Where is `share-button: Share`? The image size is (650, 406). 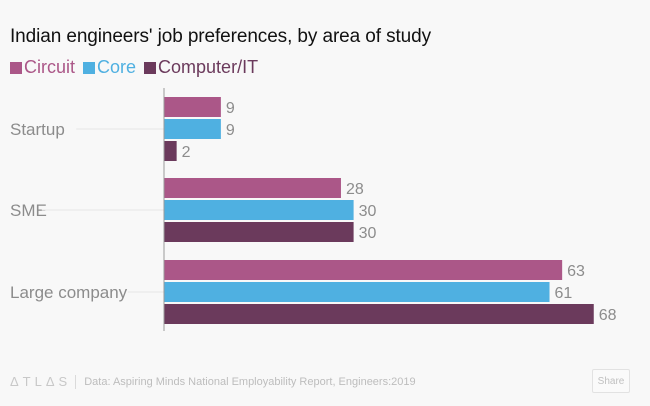
share-button: Share is located at coordinates (611, 381).